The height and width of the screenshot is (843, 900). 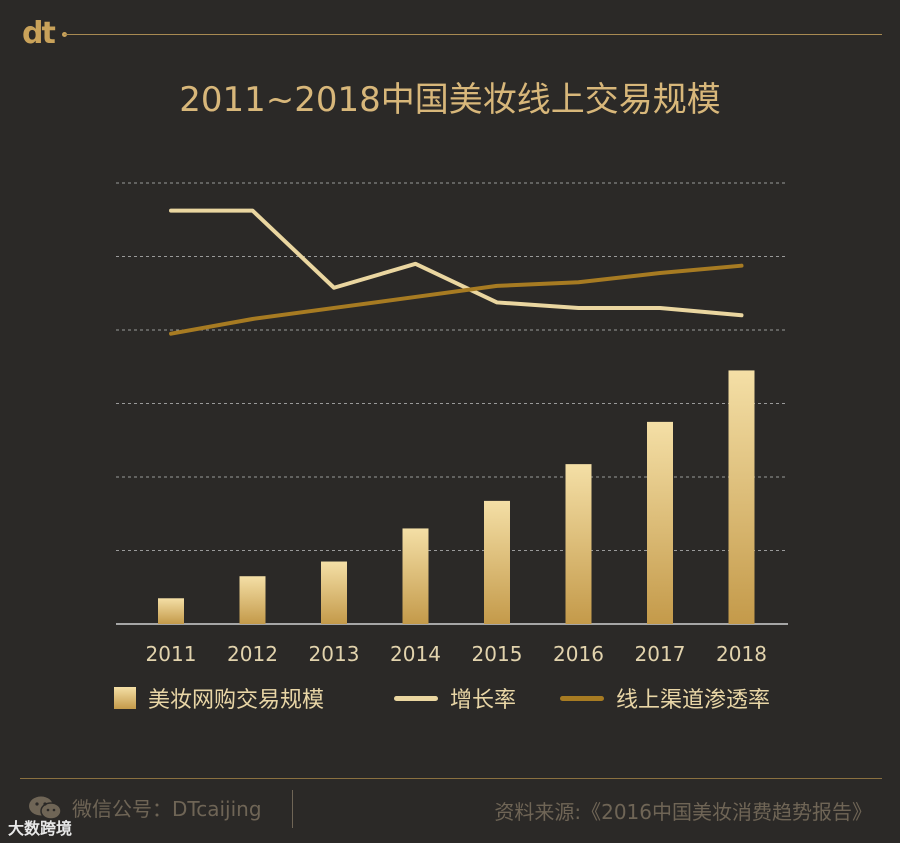 What do you see at coordinates (450, 100) in the screenshot?
I see `chart-title: 2011~2018中国美妆线上交易规模` at bounding box center [450, 100].